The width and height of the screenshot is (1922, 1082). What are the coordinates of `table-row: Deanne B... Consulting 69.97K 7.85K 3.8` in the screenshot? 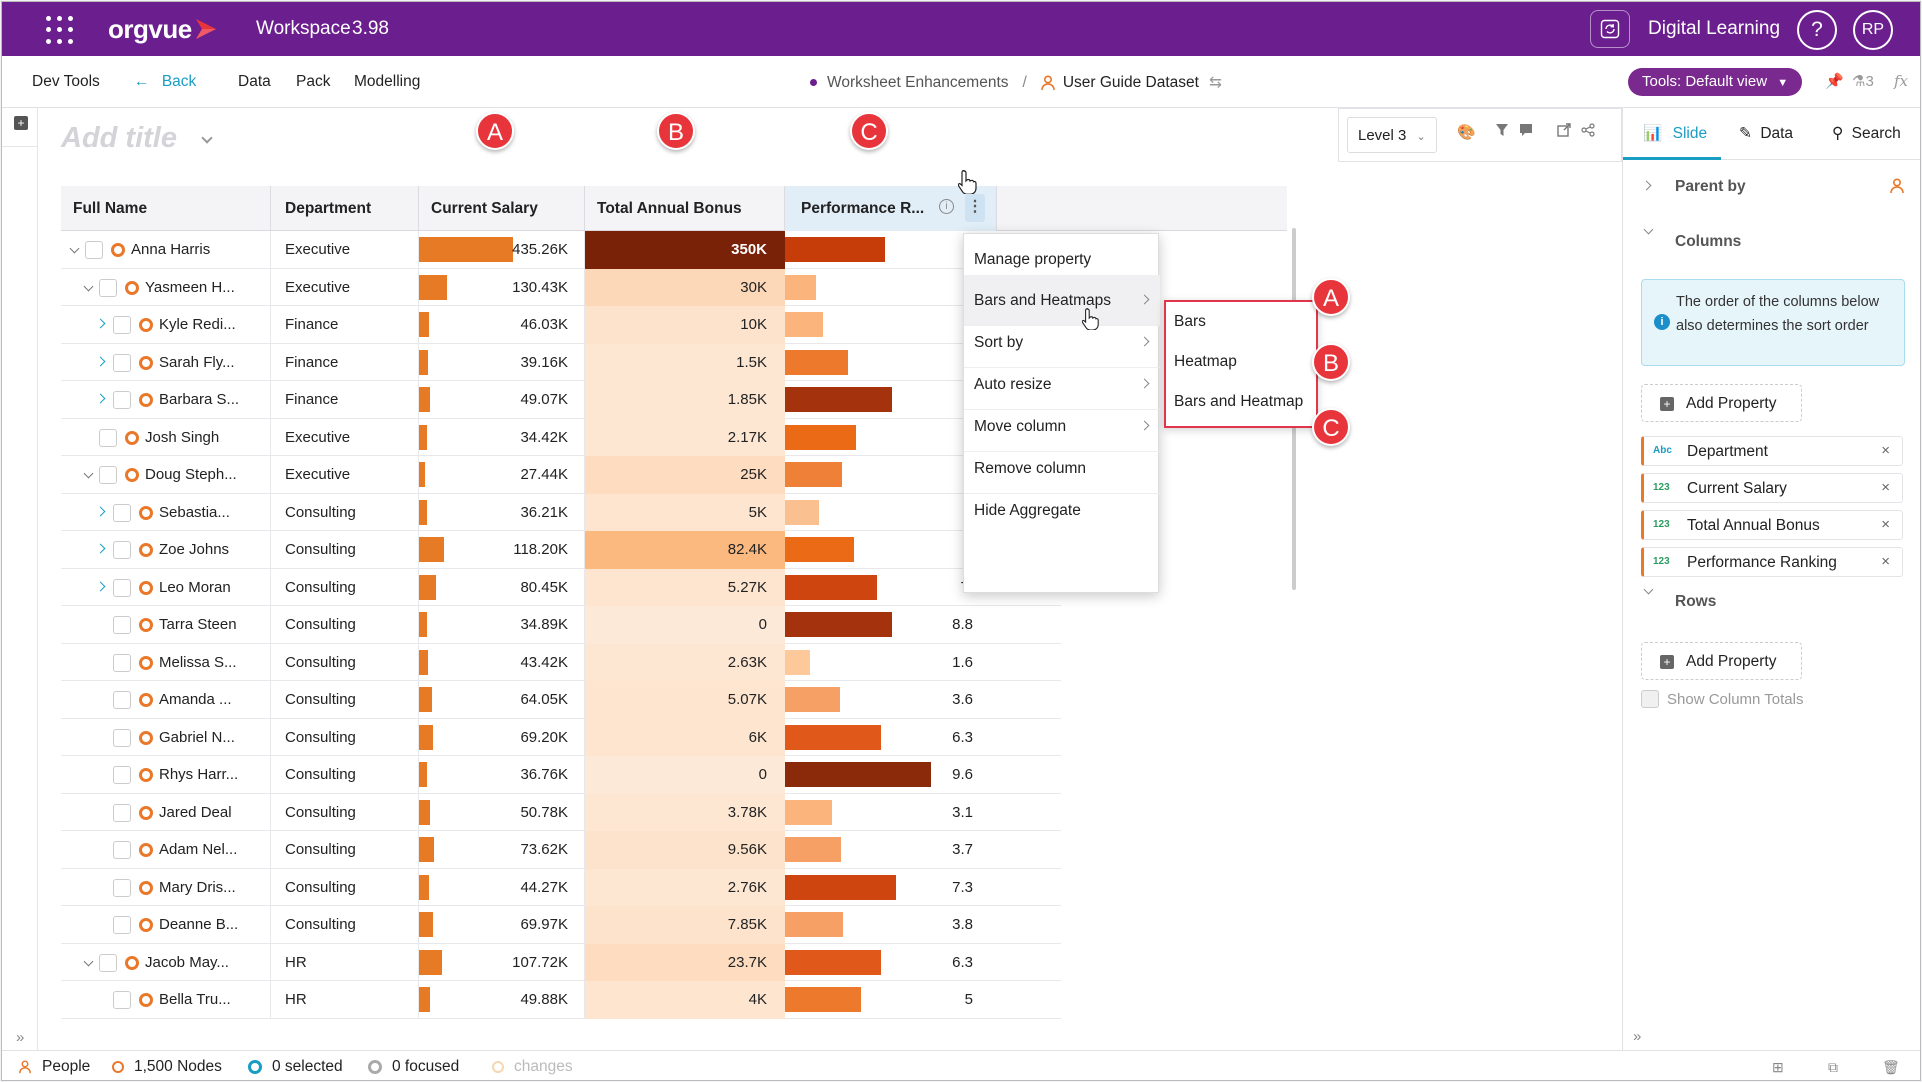 It's located at (561, 925).